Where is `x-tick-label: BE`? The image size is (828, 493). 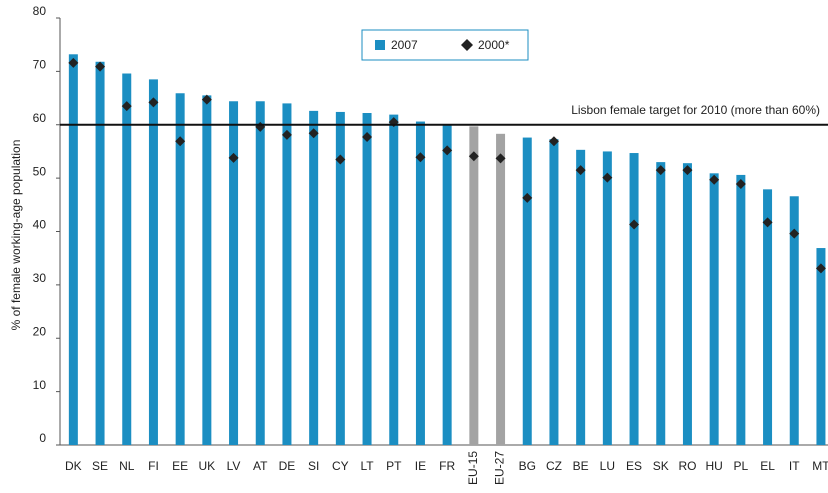 x-tick-label: BE is located at coordinates (581, 466).